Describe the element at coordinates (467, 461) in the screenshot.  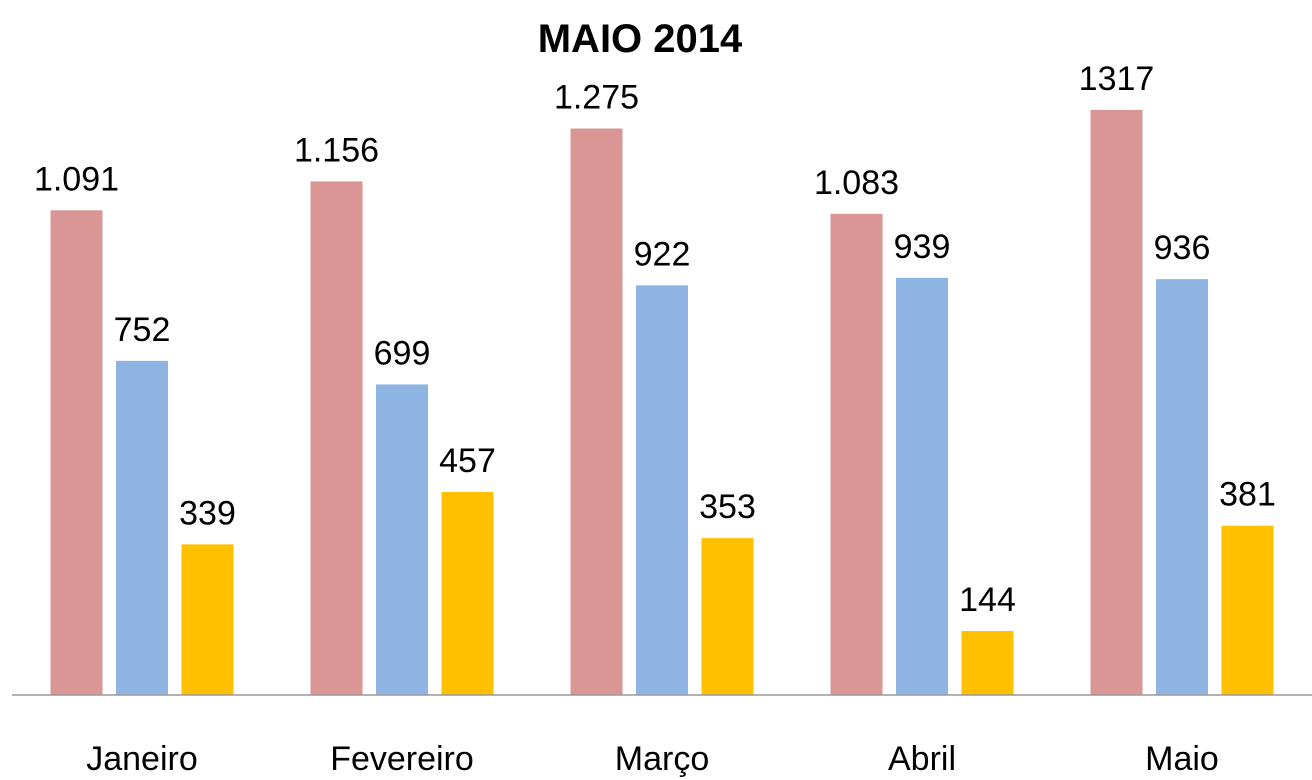
I see `data-label: 457` at that location.